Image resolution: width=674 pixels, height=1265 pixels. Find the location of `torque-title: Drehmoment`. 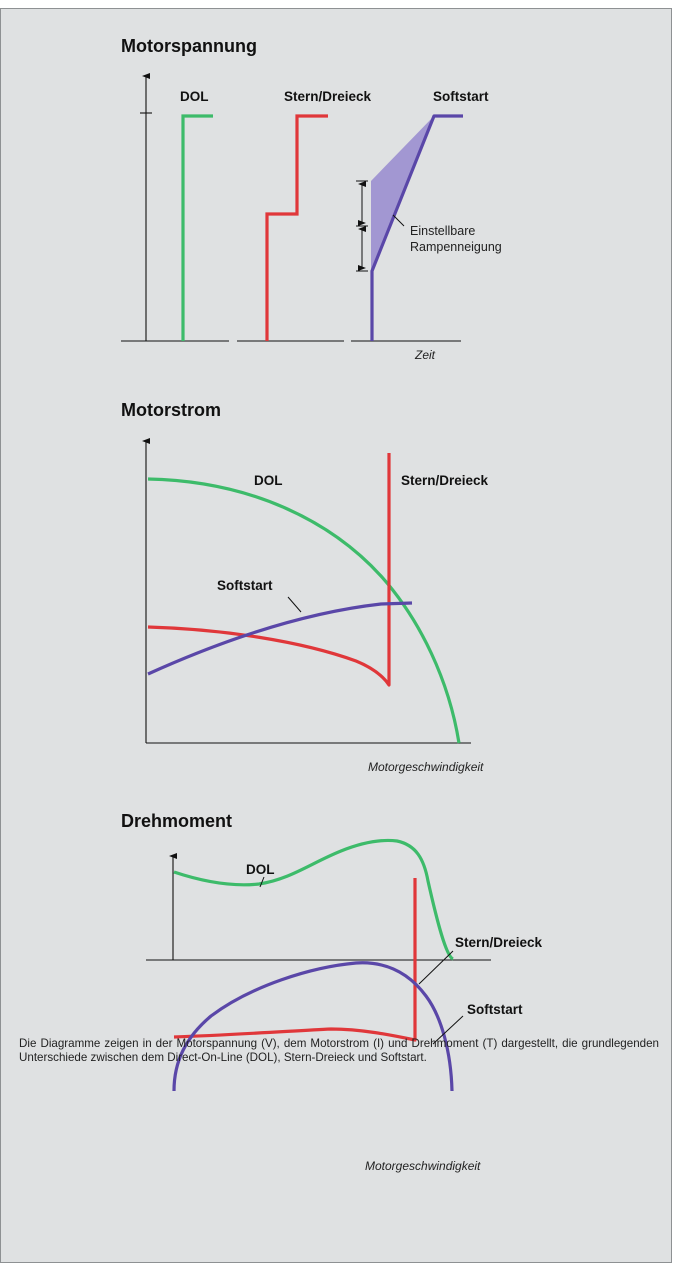

torque-title: Drehmoment is located at coordinates (176, 821).